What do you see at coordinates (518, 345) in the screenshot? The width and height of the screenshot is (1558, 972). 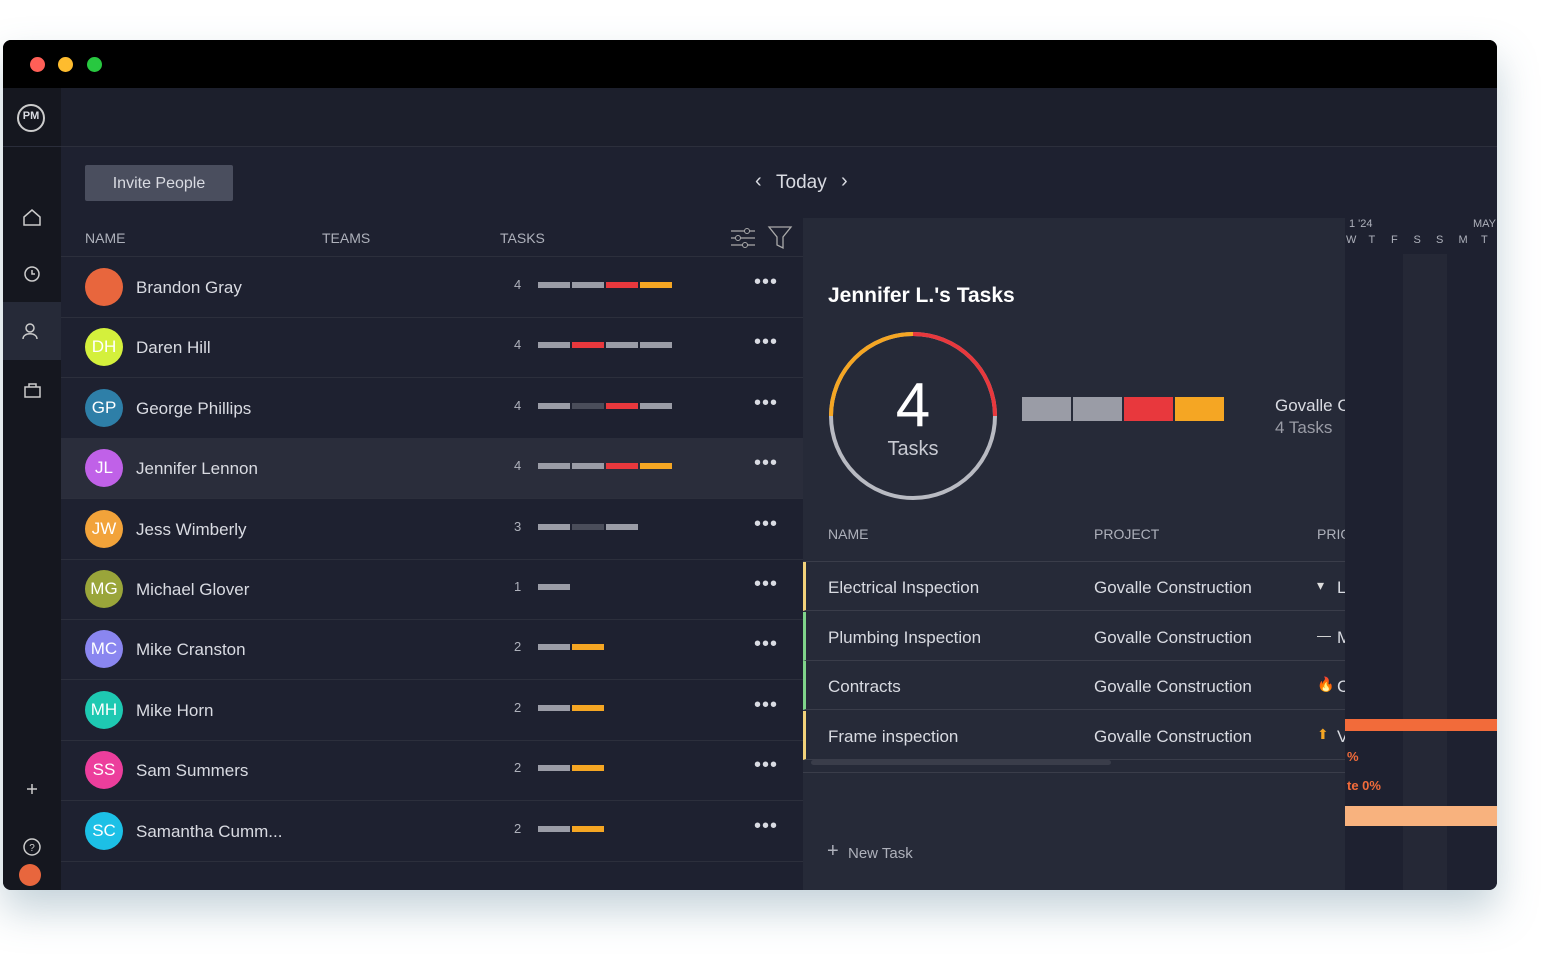 I see `task-count: 4` at bounding box center [518, 345].